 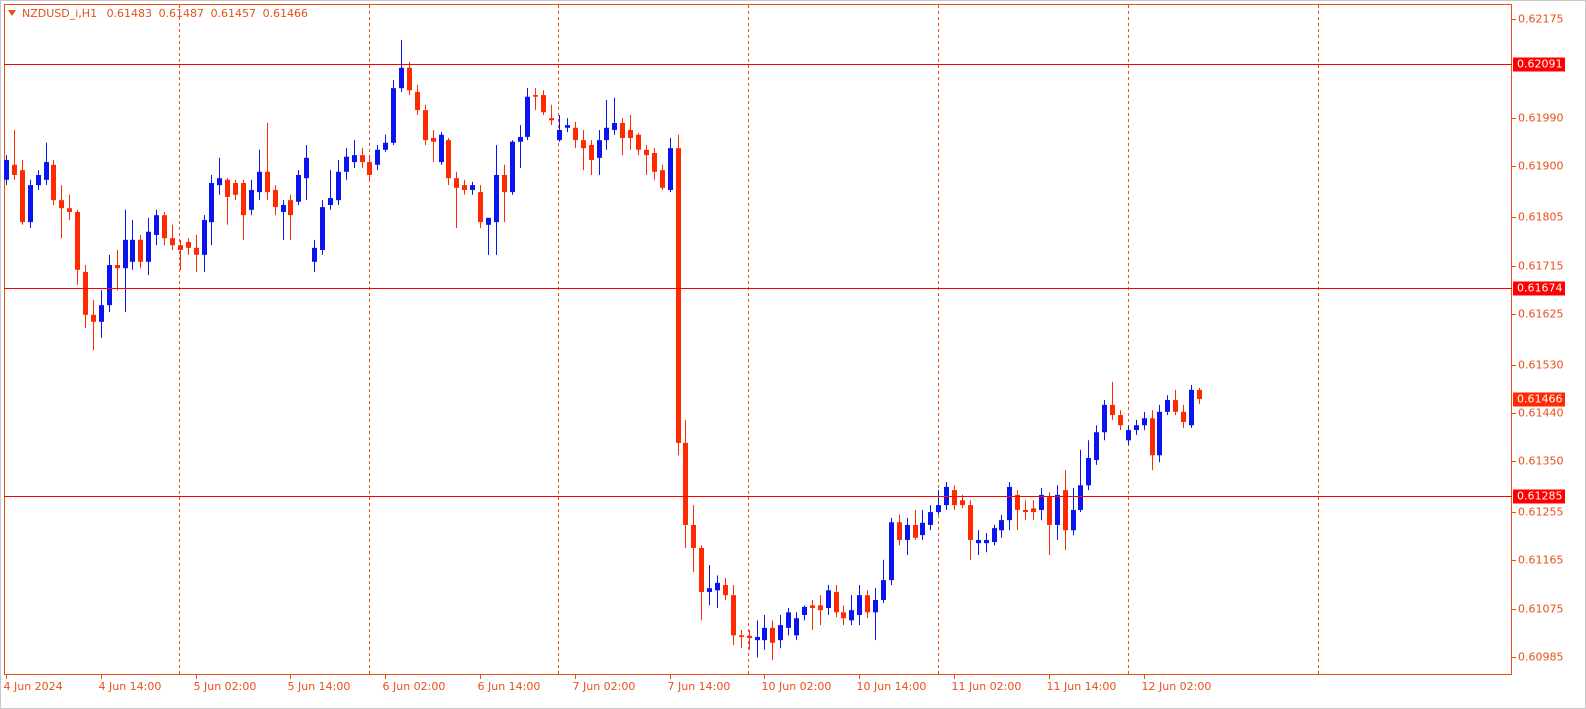 What do you see at coordinates (33, 686) in the screenshot?
I see `x-tick-label: 4 Jun 2024` at bounding box center [33, 686].